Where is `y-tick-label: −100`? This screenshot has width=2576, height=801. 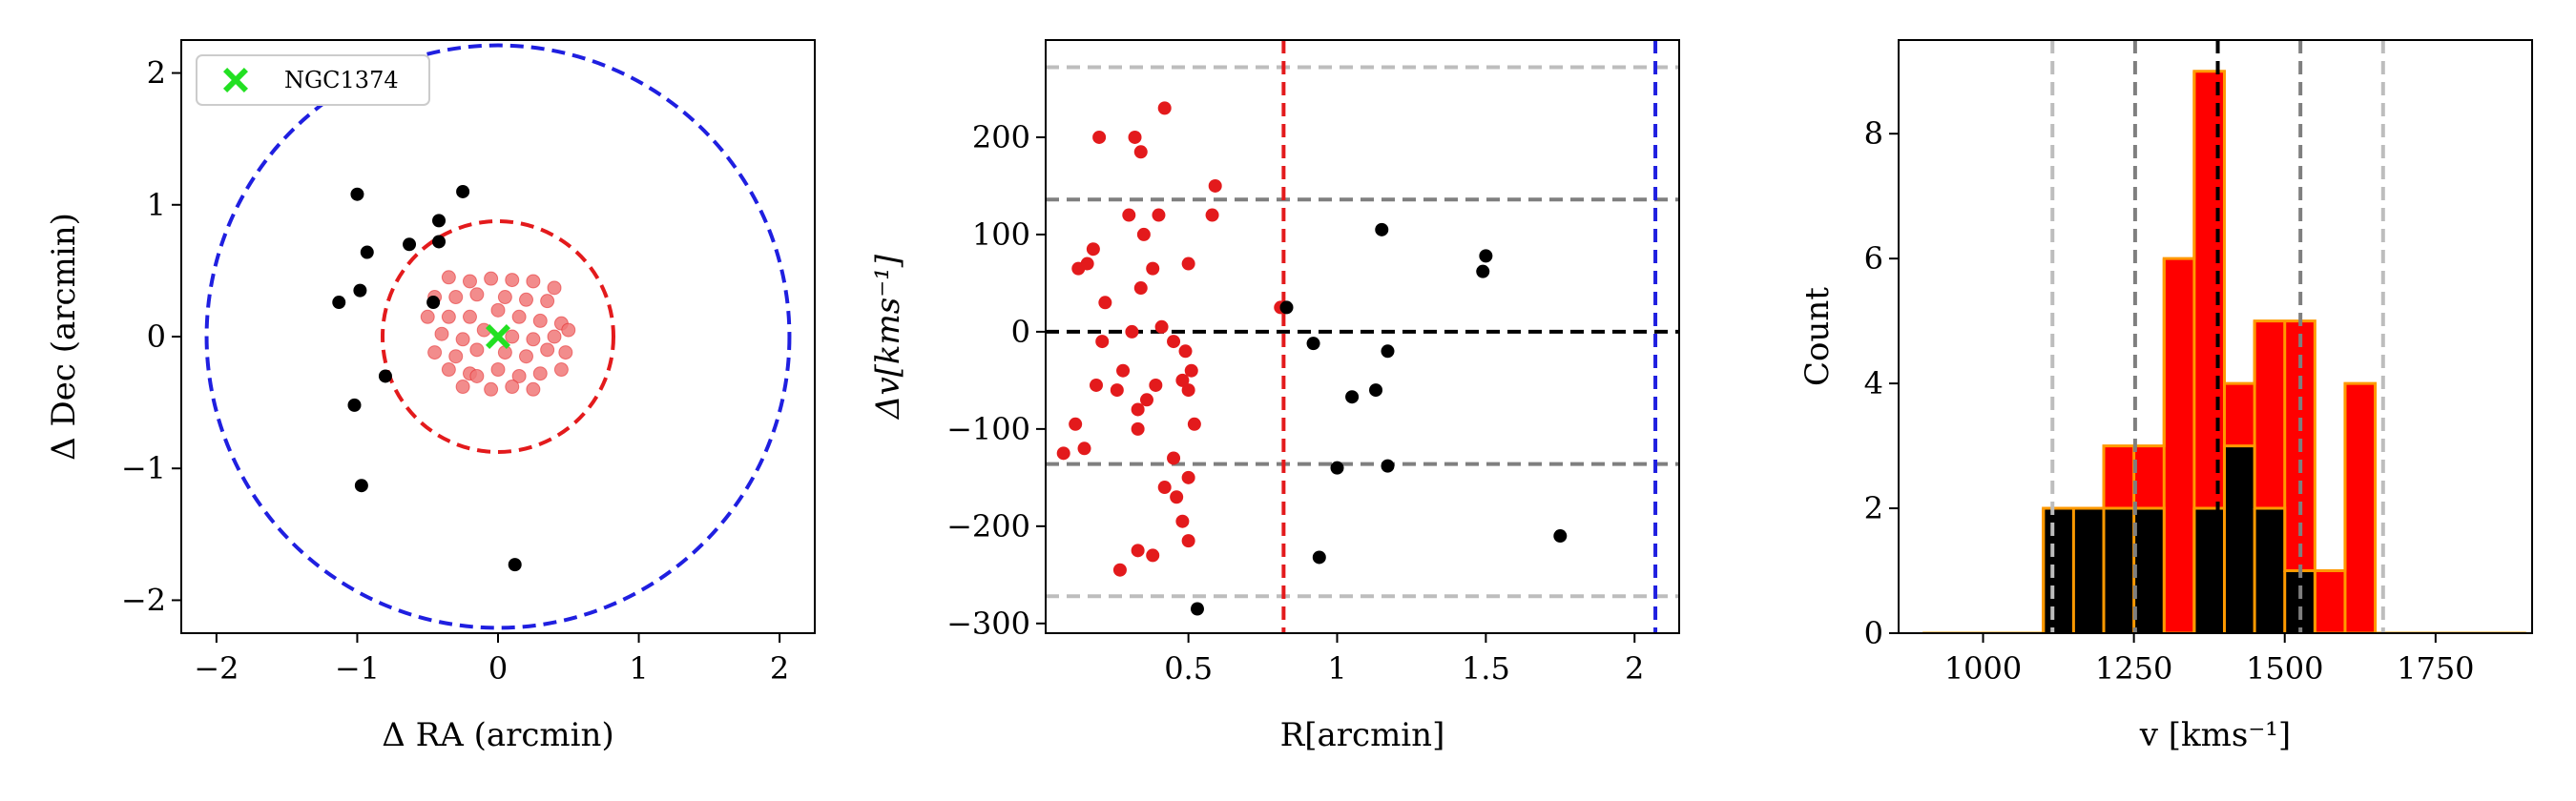 y-tick-label: −100 is located at coordinates (988, 429).